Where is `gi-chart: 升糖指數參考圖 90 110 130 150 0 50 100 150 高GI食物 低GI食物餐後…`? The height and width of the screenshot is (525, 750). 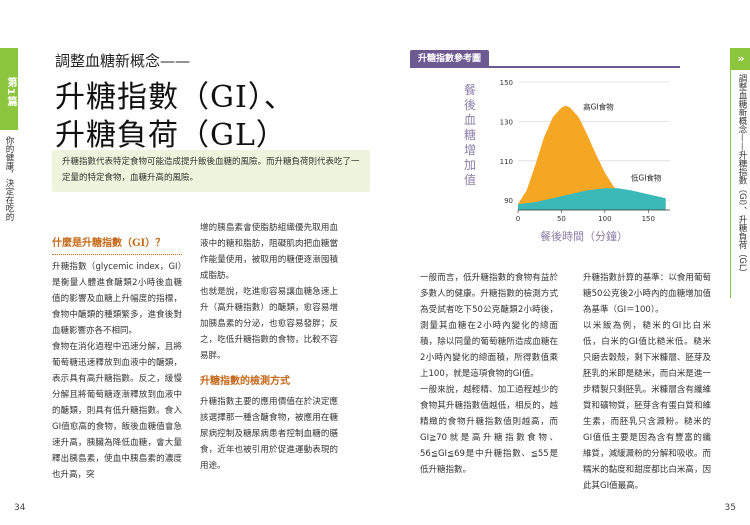
gi-chart: 升糖指數參考圖 90 110 130 150 0 50 100 150 高GI食物 低GI食物餐後… is located at coordinates (545, 150).